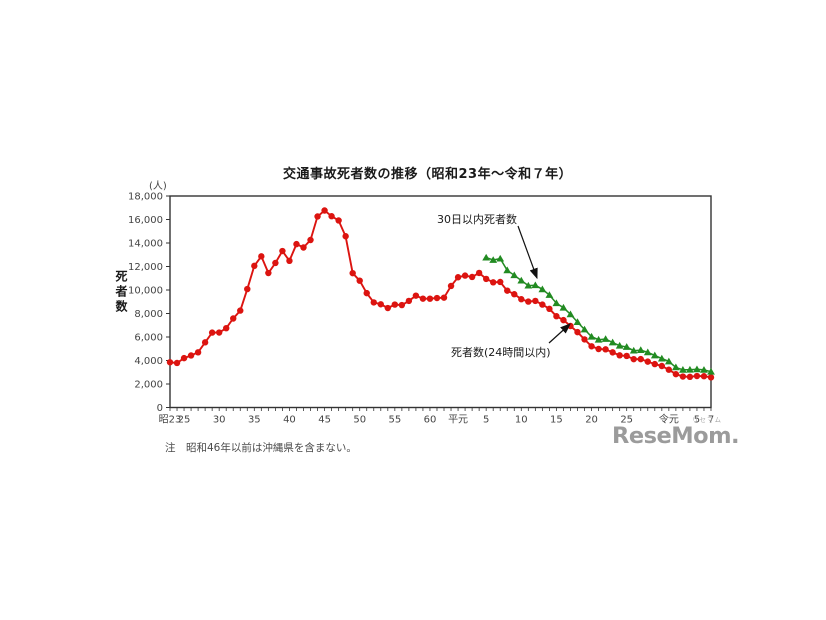 This screenshot has height=620, width=826. What do you see at coordinates (148, 314) in the screenshot?
I see `y-axis-tick-label: 8,000` at bounding box center [148, 314].